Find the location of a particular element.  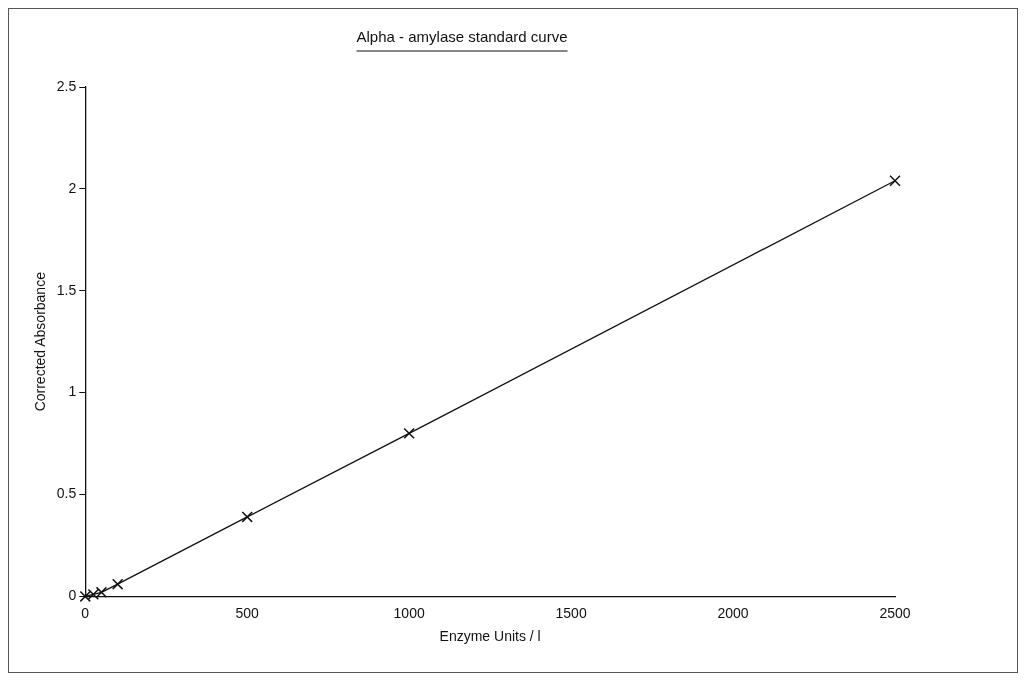

y-tick-label: 0 is located at coordinates (72, 595).